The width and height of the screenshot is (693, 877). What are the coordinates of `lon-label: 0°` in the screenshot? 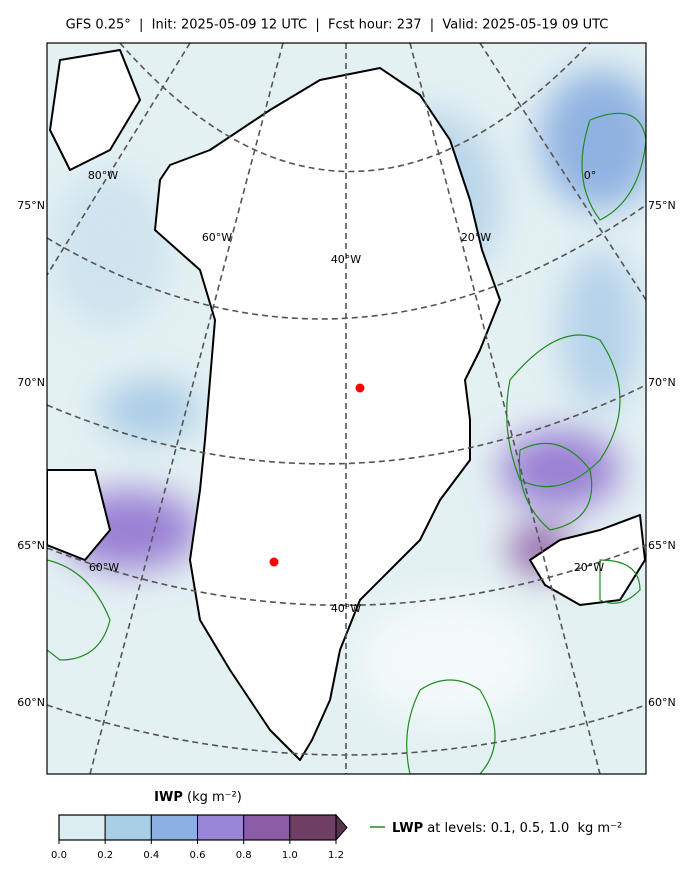 It's located at (590, 175).